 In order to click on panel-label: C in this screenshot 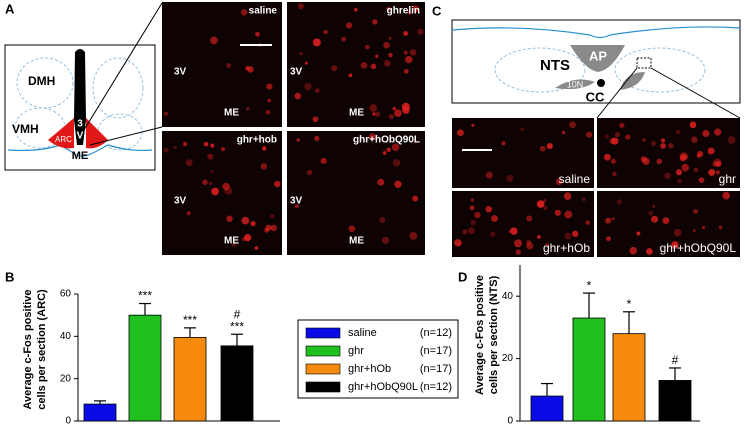, I will do `click(437, 10)`.